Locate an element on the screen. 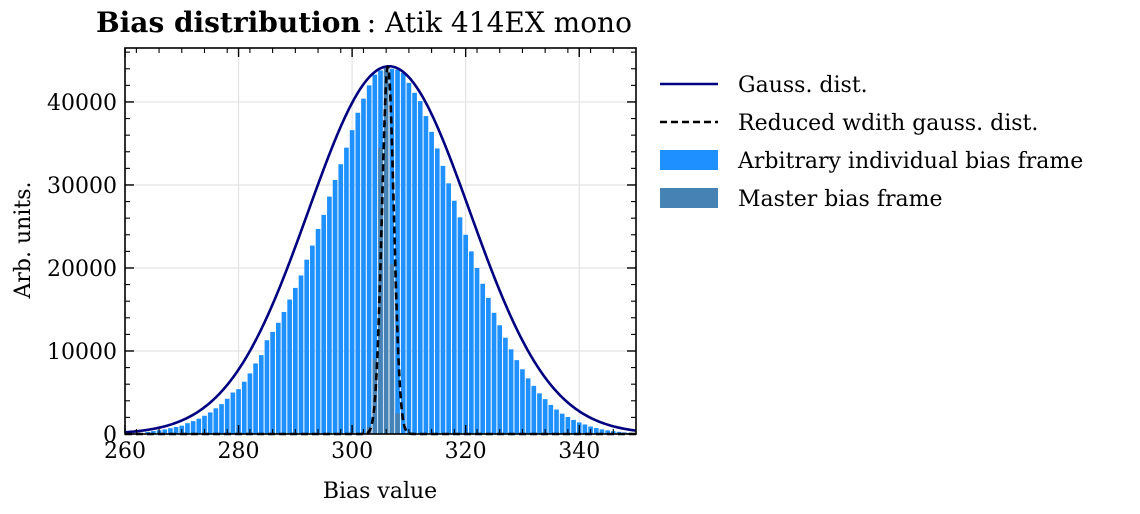 This screenshot has height=514, width=1140. legend-label-gauss: Gauss. dist. is located at coordinates (803, 85).